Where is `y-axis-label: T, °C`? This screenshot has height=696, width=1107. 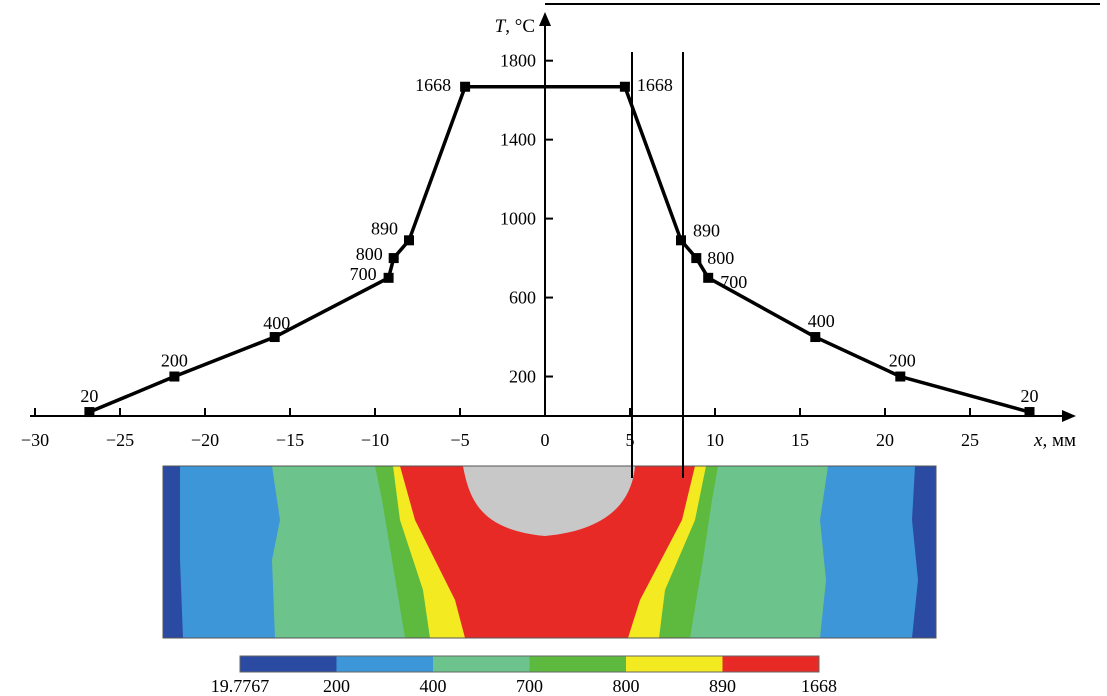 y-axis-label: T, °C is located at coordinates (515, 26).